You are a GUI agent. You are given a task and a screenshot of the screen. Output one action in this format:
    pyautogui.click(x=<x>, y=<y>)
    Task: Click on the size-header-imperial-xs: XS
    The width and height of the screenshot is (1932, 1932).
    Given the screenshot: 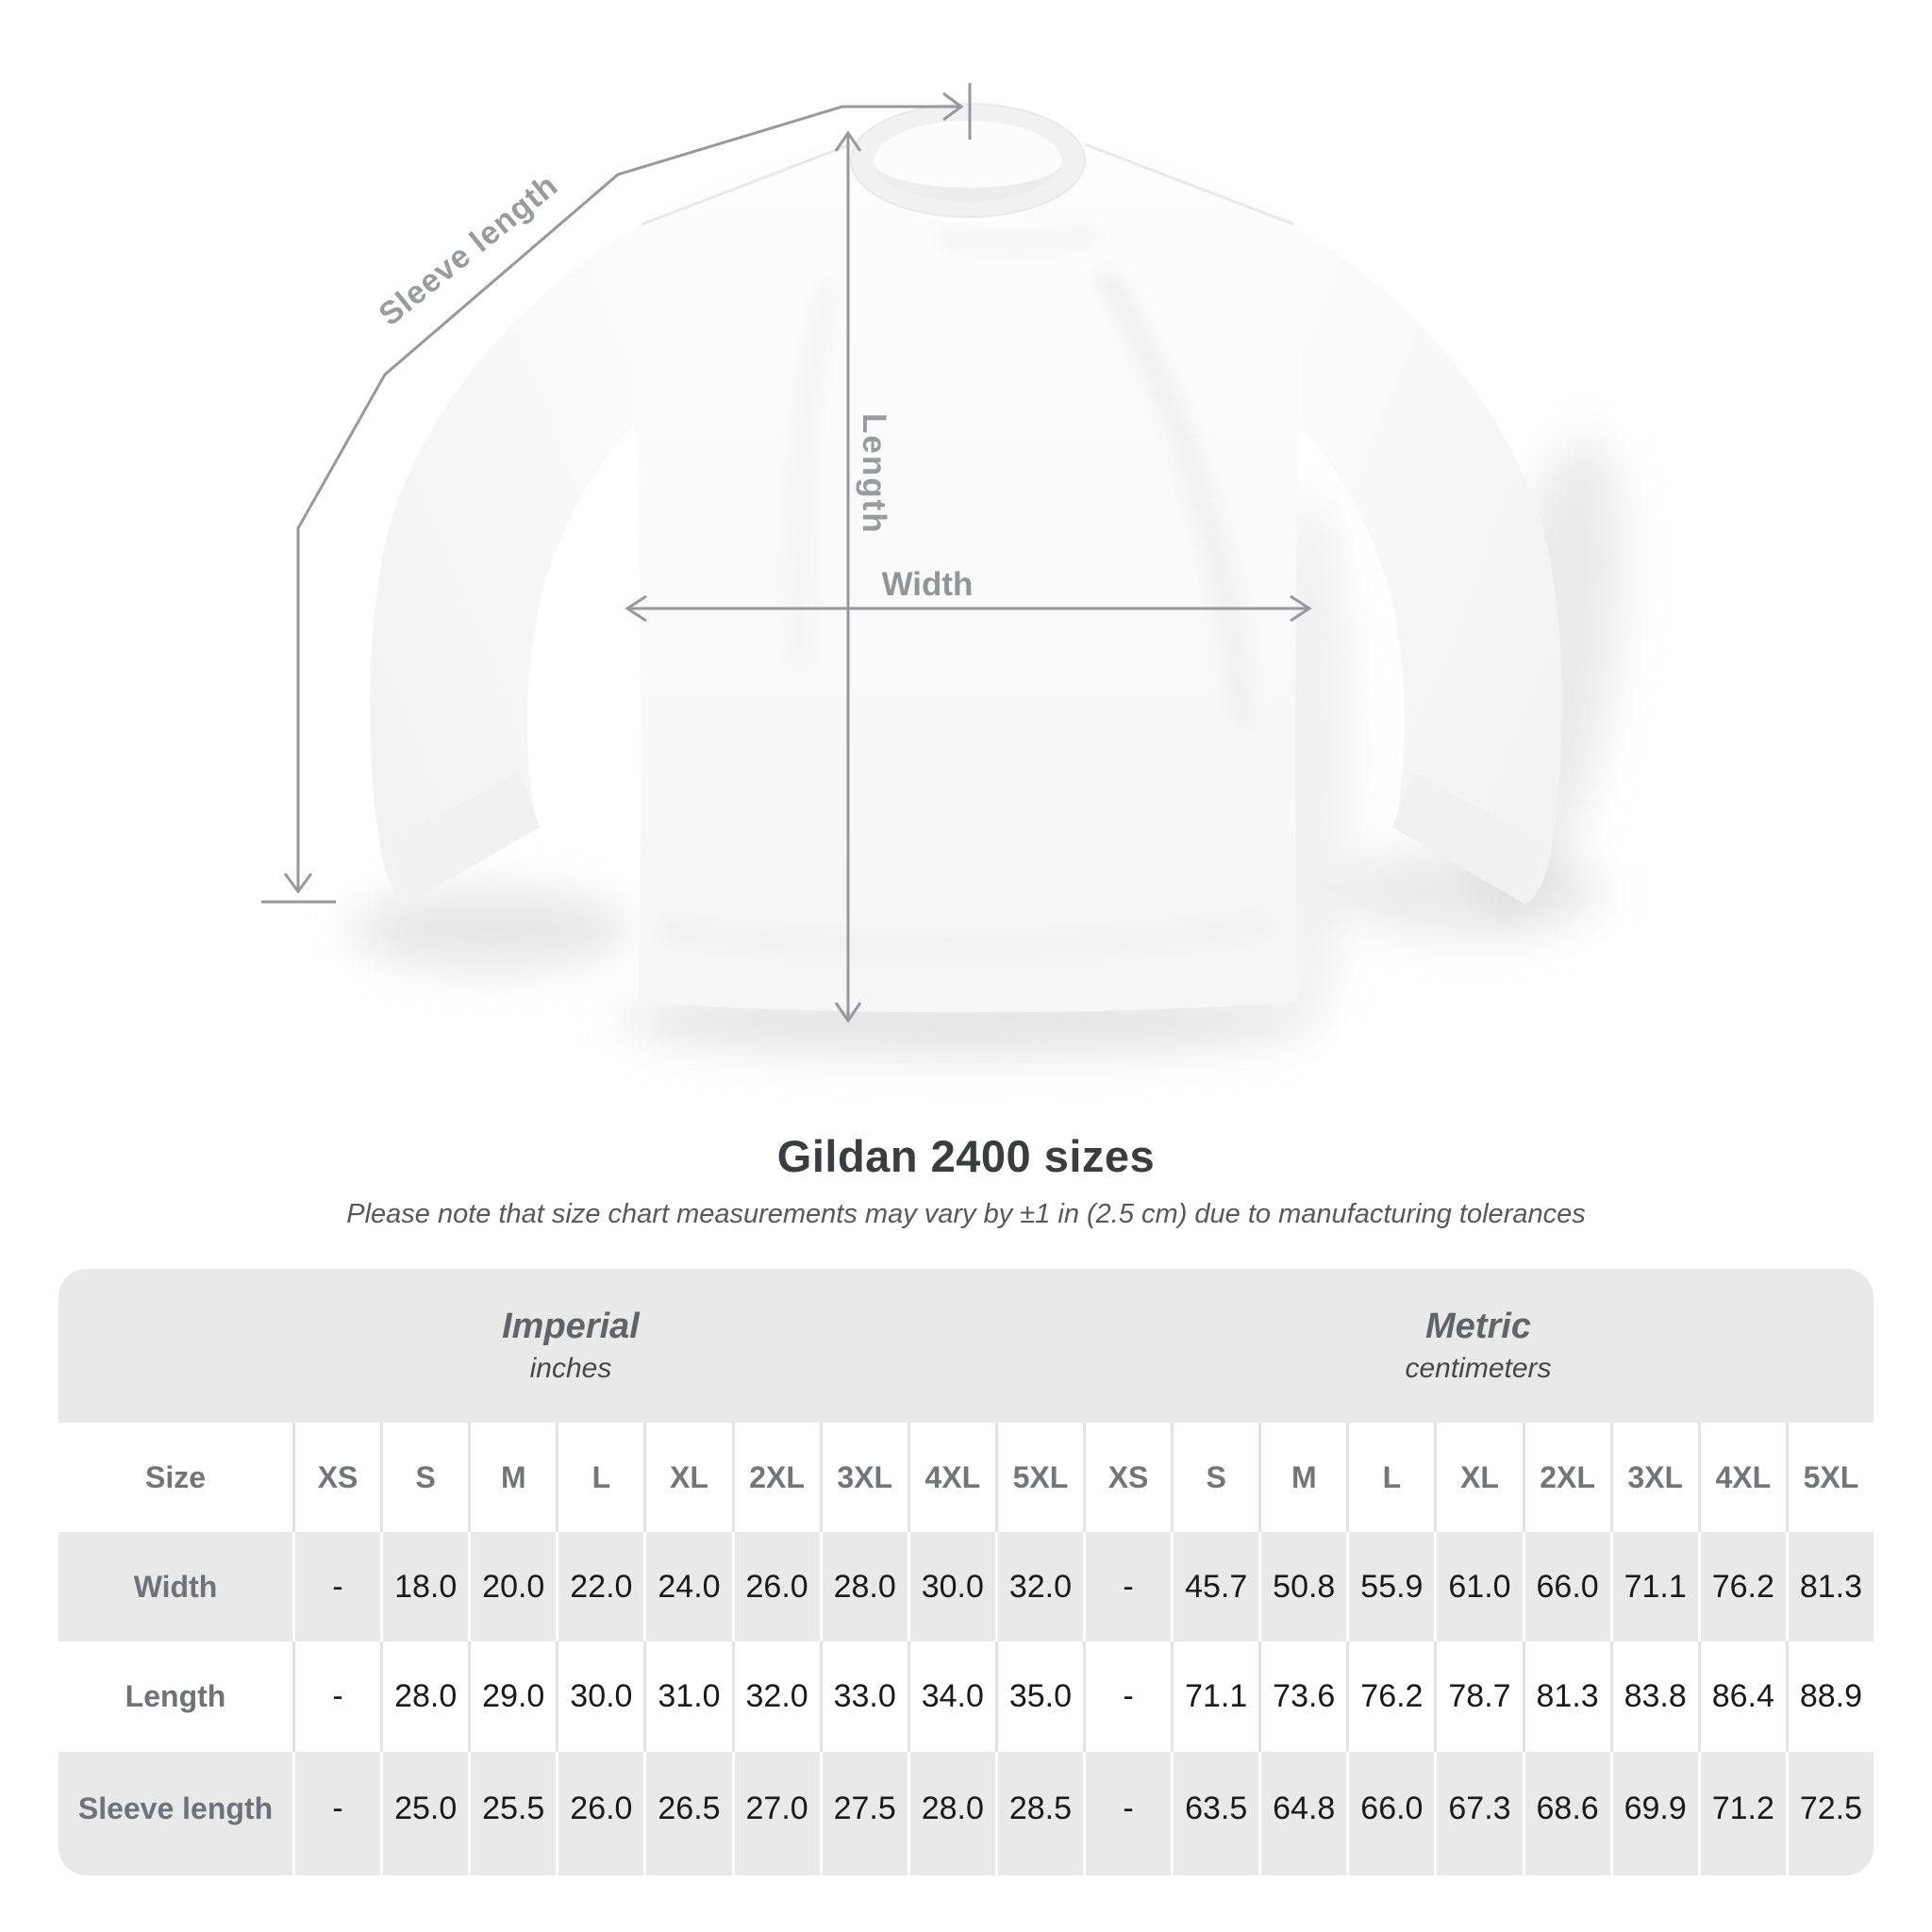 What is the action you would take?
    pyautogui.click(x=336, y=1478)
    